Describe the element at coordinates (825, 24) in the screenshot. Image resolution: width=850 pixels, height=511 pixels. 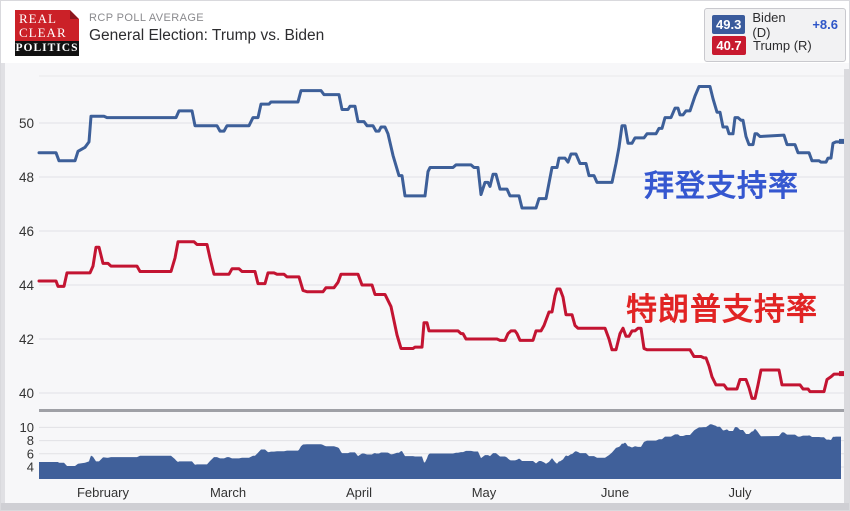
I see `spread-value-label: +8.6` at that location.